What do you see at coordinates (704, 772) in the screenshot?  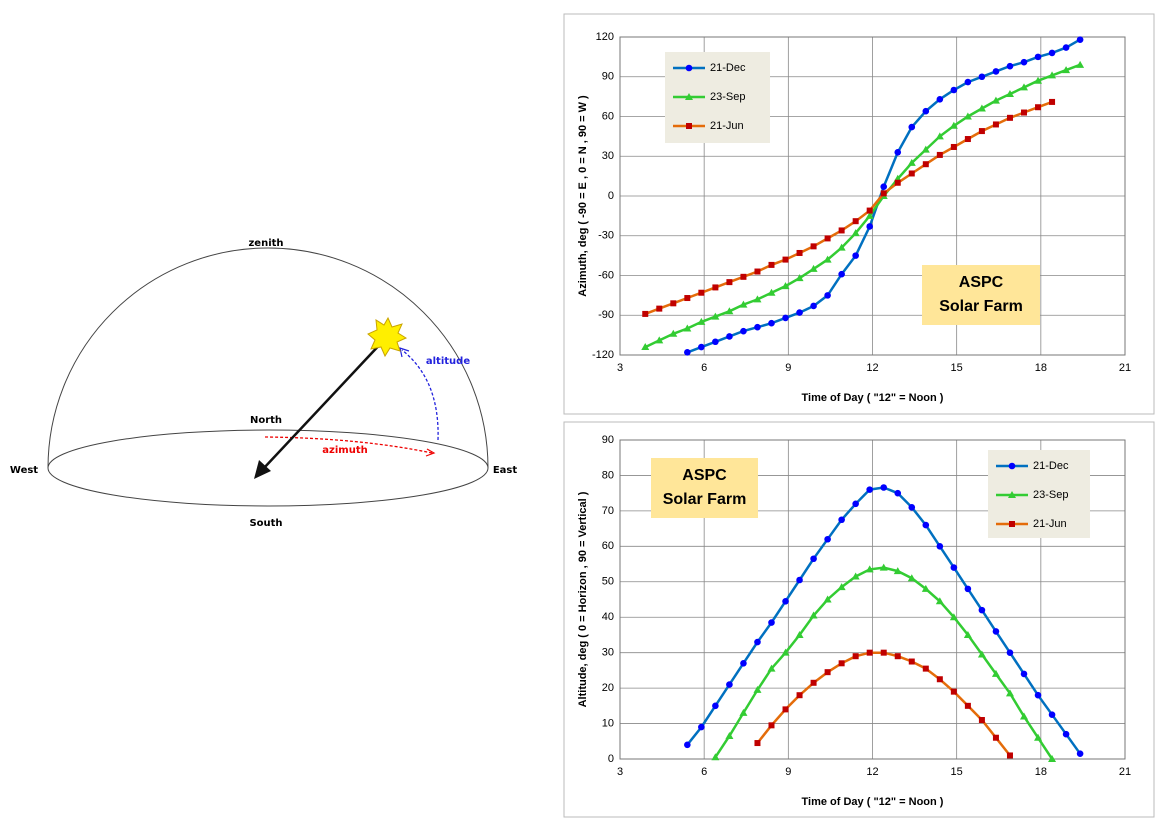 I see `x-tick-label: 6` at bounding box center [704, 772].